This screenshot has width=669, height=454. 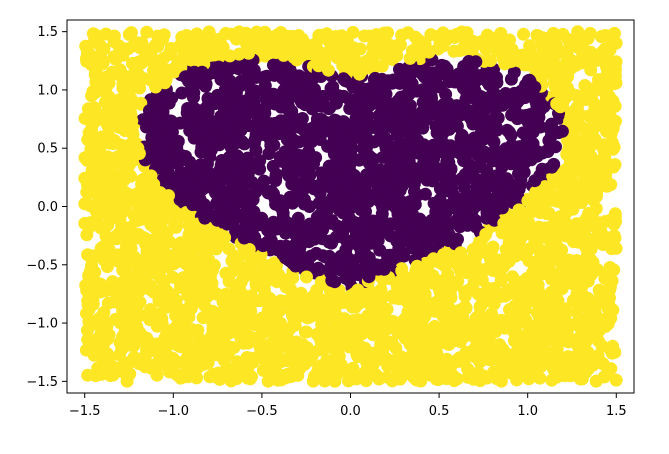 What do you see at coordinates (85, 411) in the screenshot?
I see `x-tick-label: −1.5` at bounding box center [85, 411].